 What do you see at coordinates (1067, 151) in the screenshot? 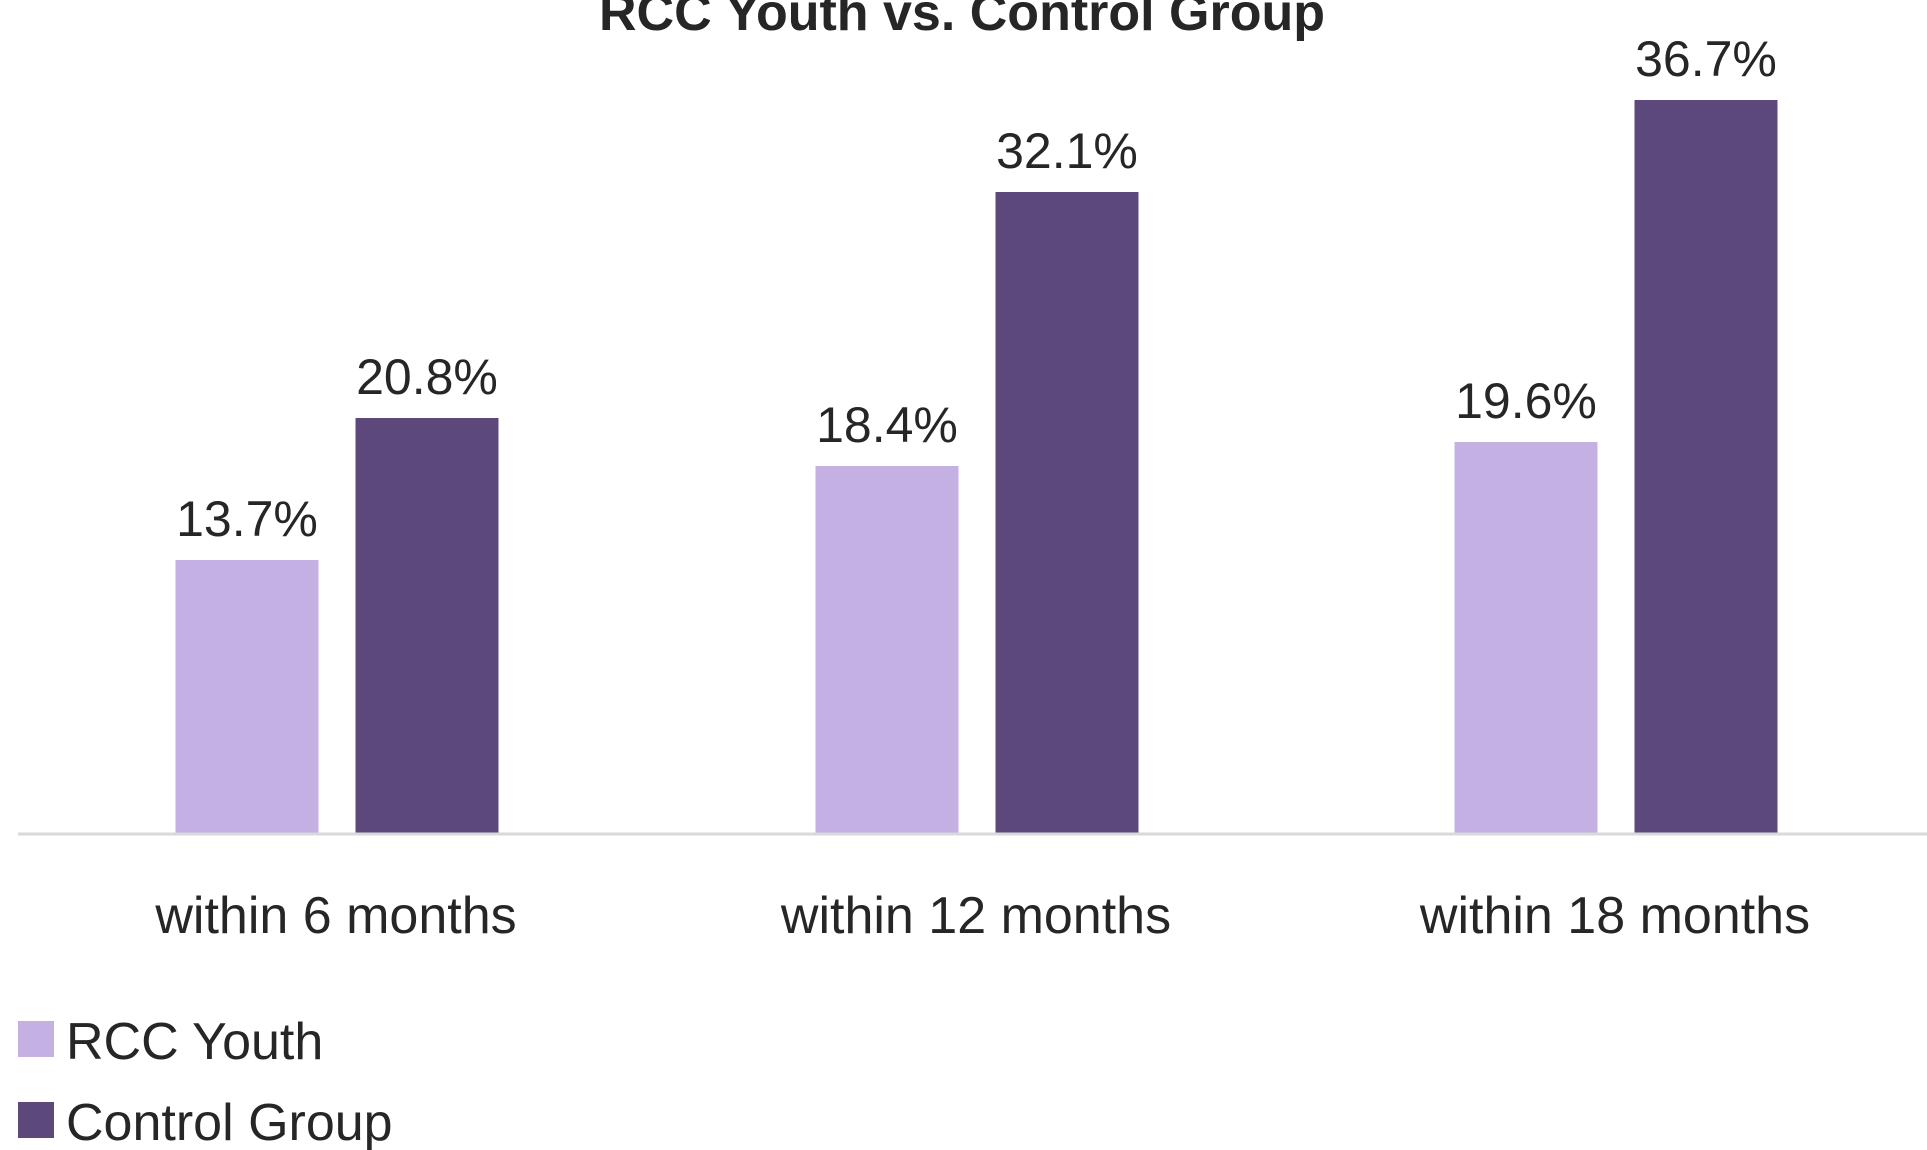
I see `data-label-control-group-1: 32.1%` at bounding box center [1067, 151].